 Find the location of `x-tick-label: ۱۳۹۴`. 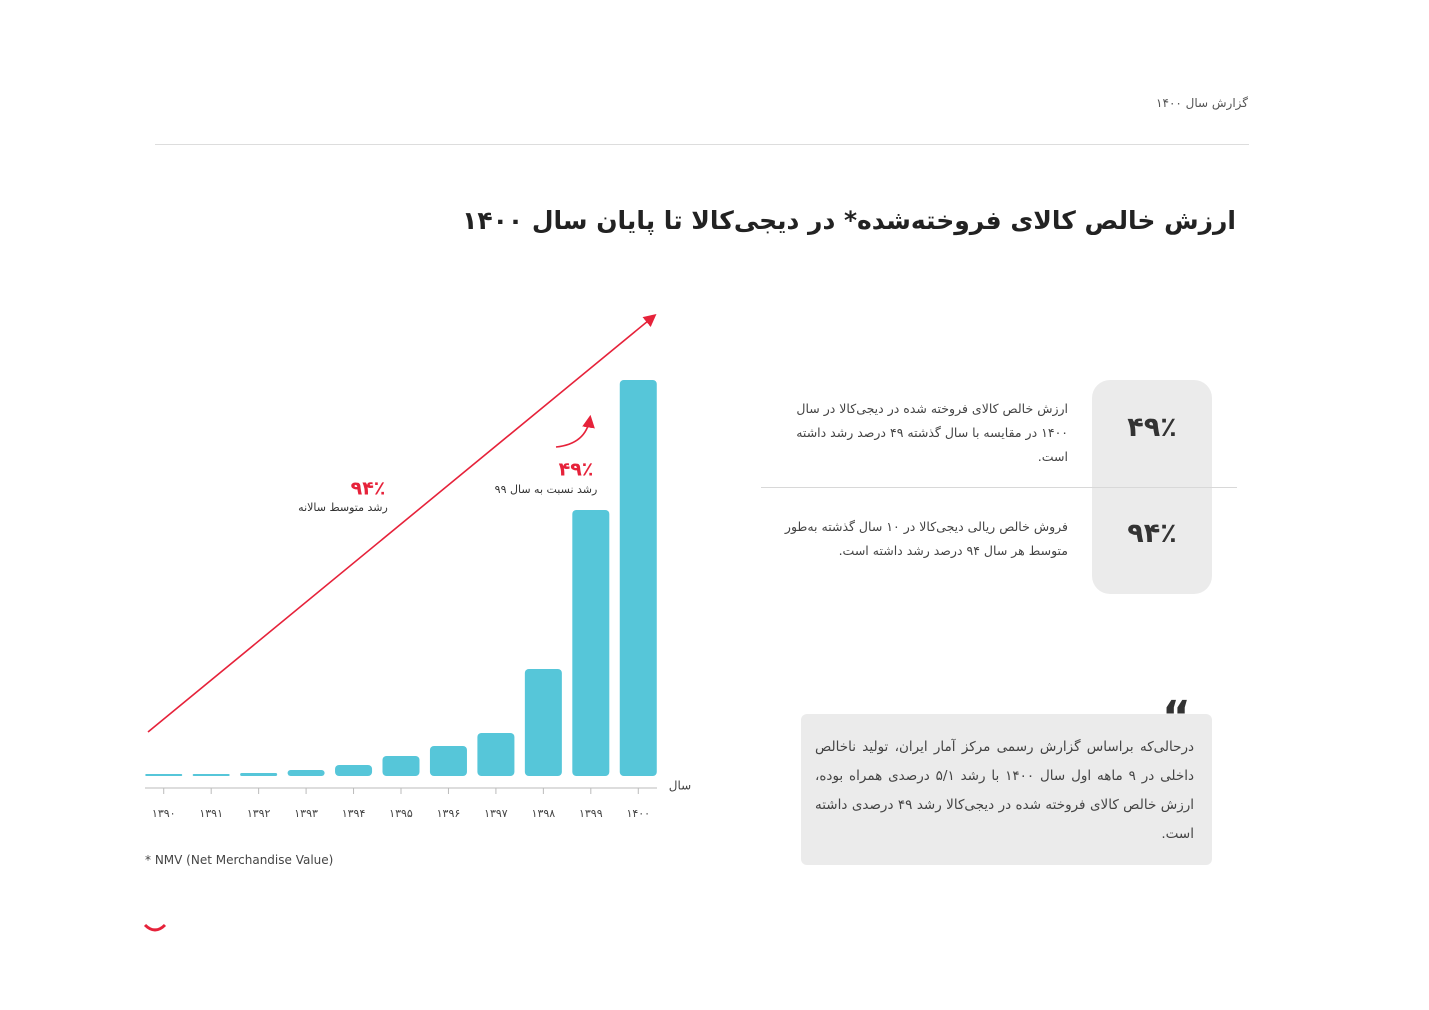

x-tick-label: ۱۳۹۴ is located at coordinates (354, 813).